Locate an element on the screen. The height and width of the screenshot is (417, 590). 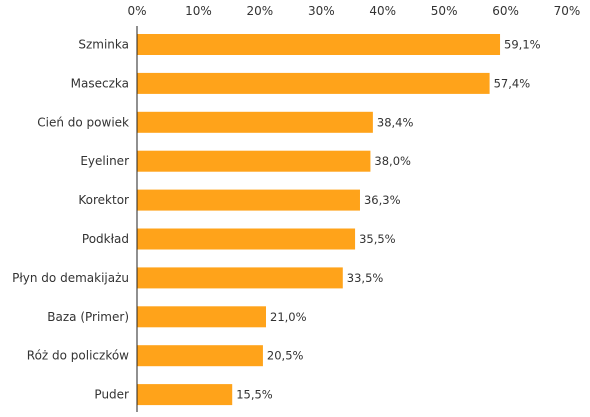
value-label: 33,5% is located at coordinates (365, 278).